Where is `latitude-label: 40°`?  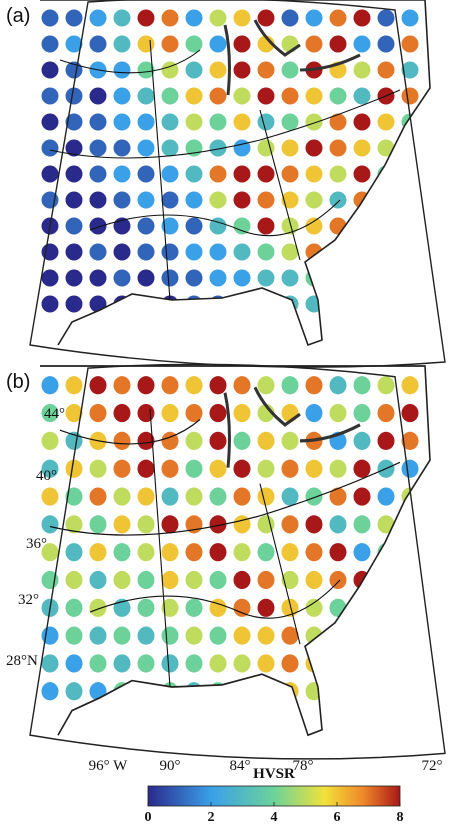
latitude-label: 40° is located at coordinates (46, 476).